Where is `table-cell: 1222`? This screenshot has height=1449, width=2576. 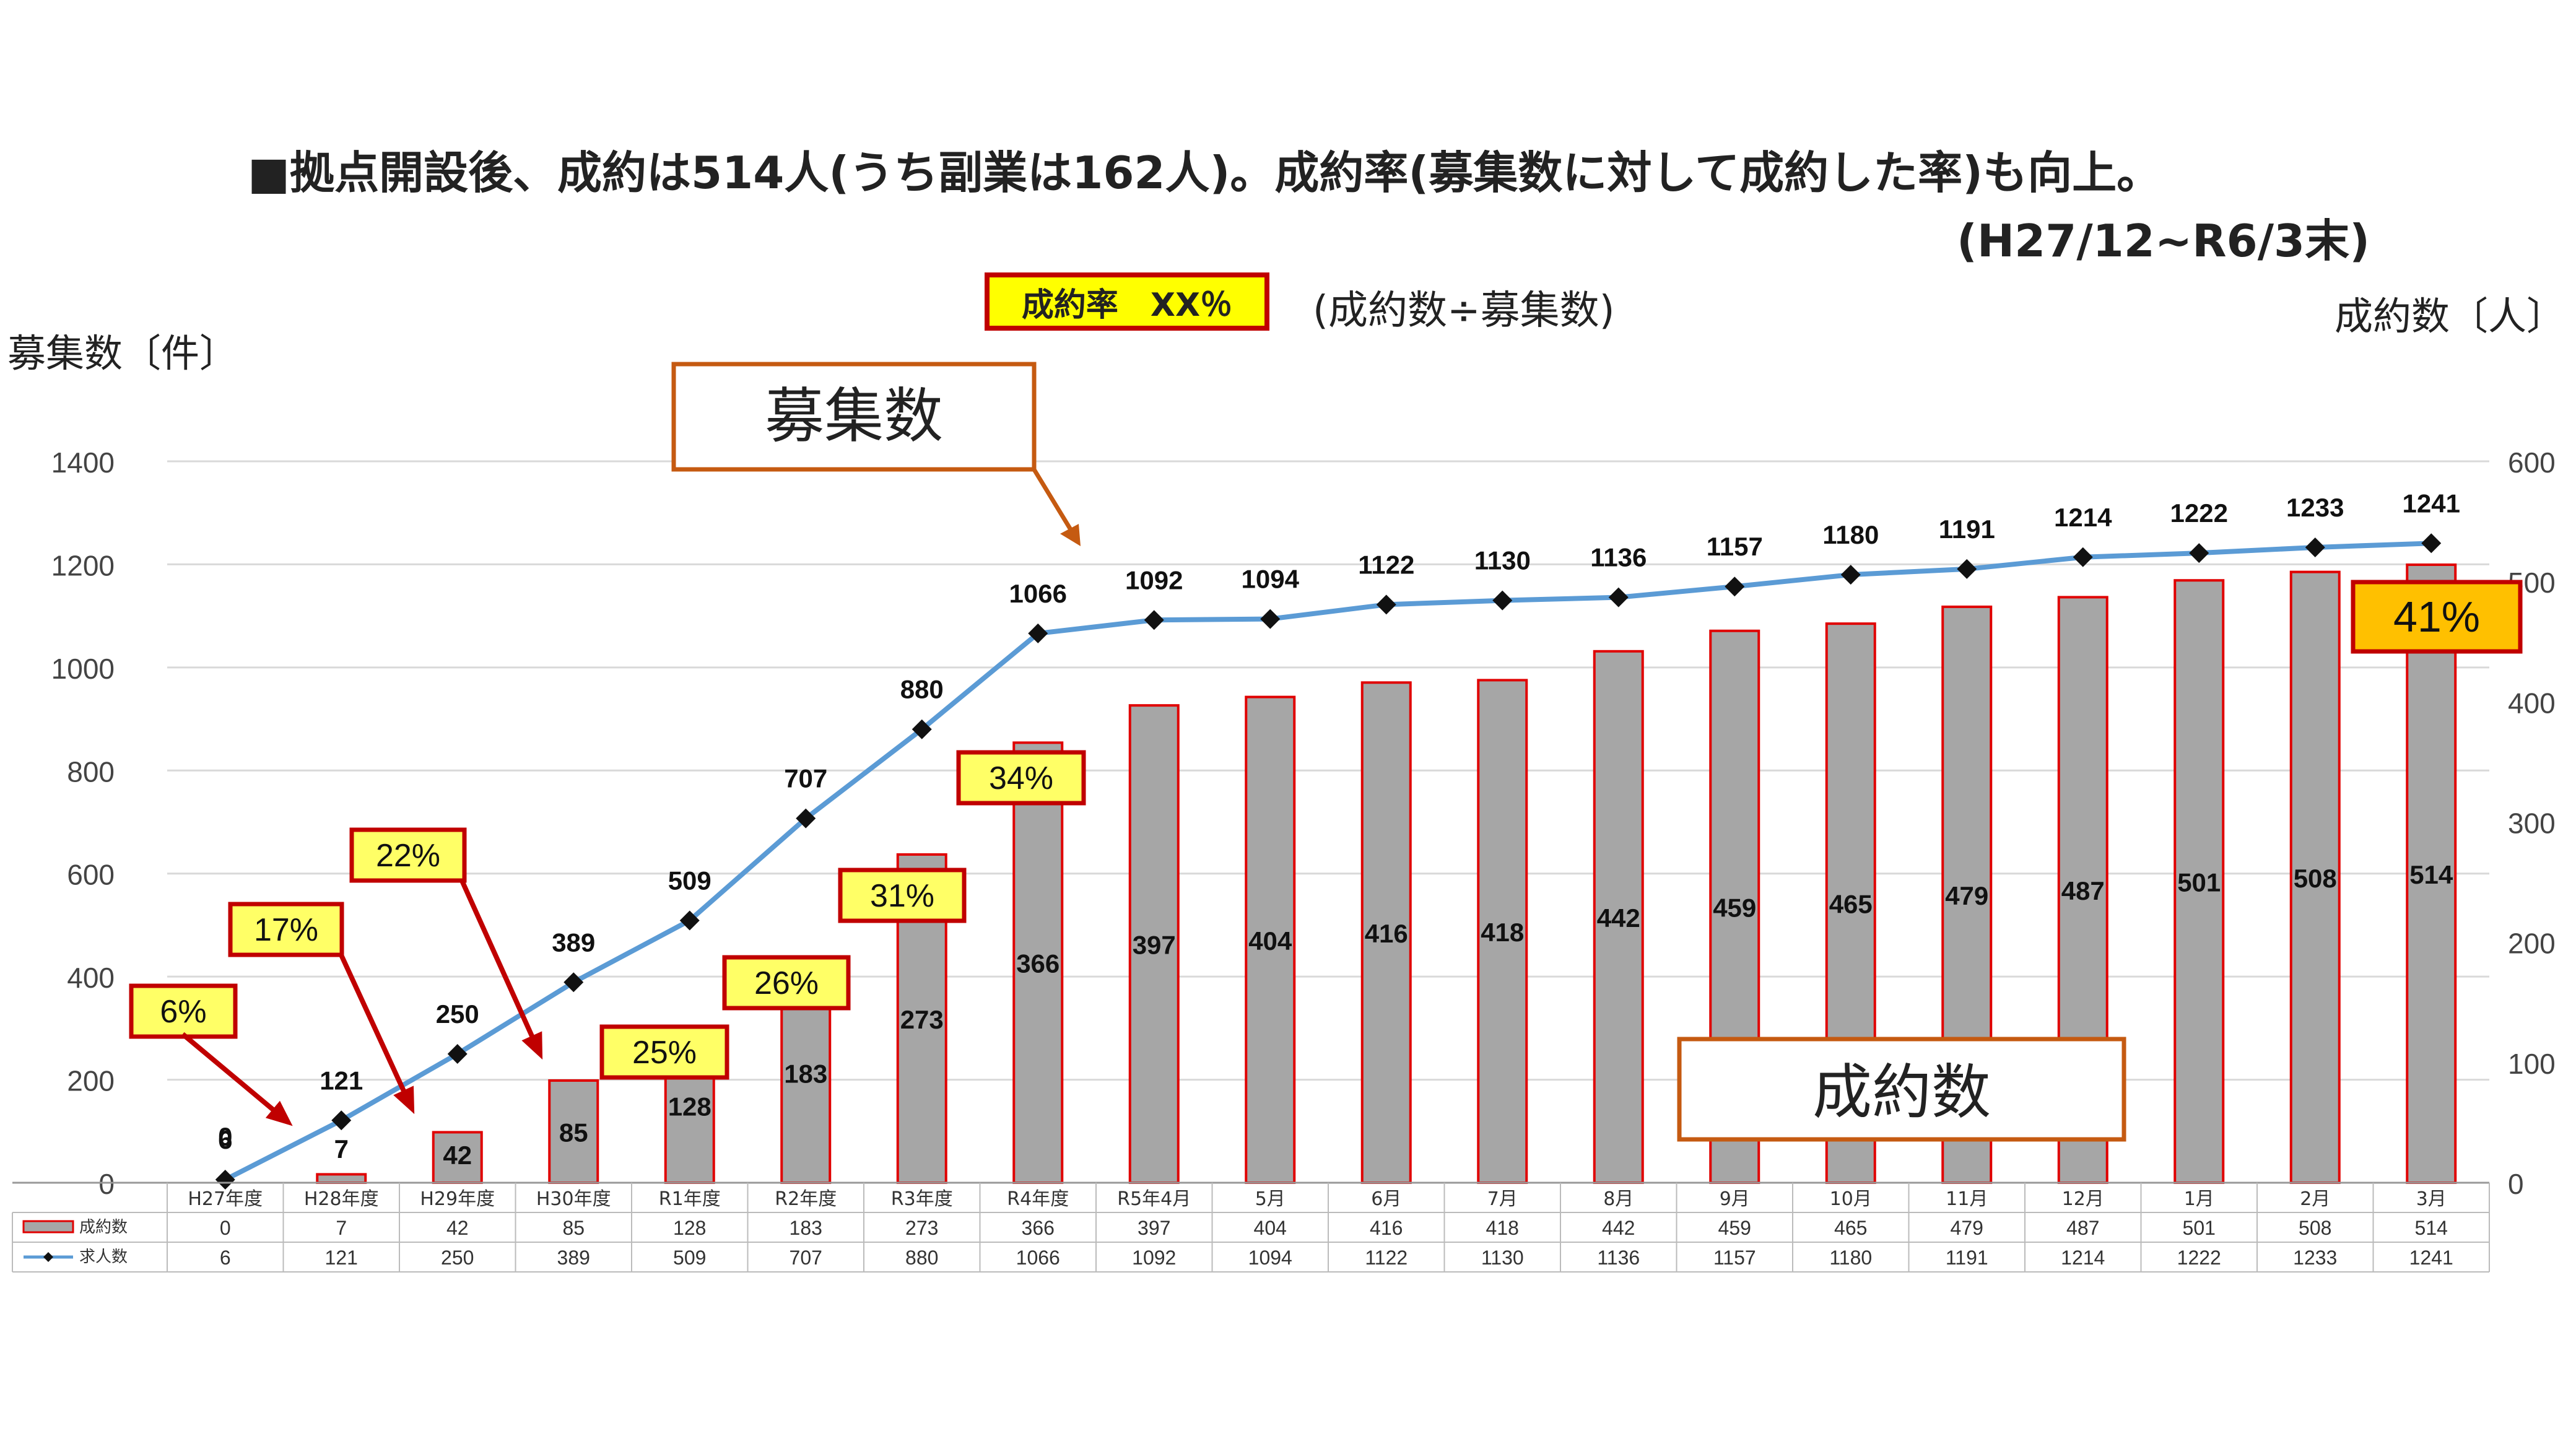
table-cell: 1222 is located at coordinates (2199, 1258).